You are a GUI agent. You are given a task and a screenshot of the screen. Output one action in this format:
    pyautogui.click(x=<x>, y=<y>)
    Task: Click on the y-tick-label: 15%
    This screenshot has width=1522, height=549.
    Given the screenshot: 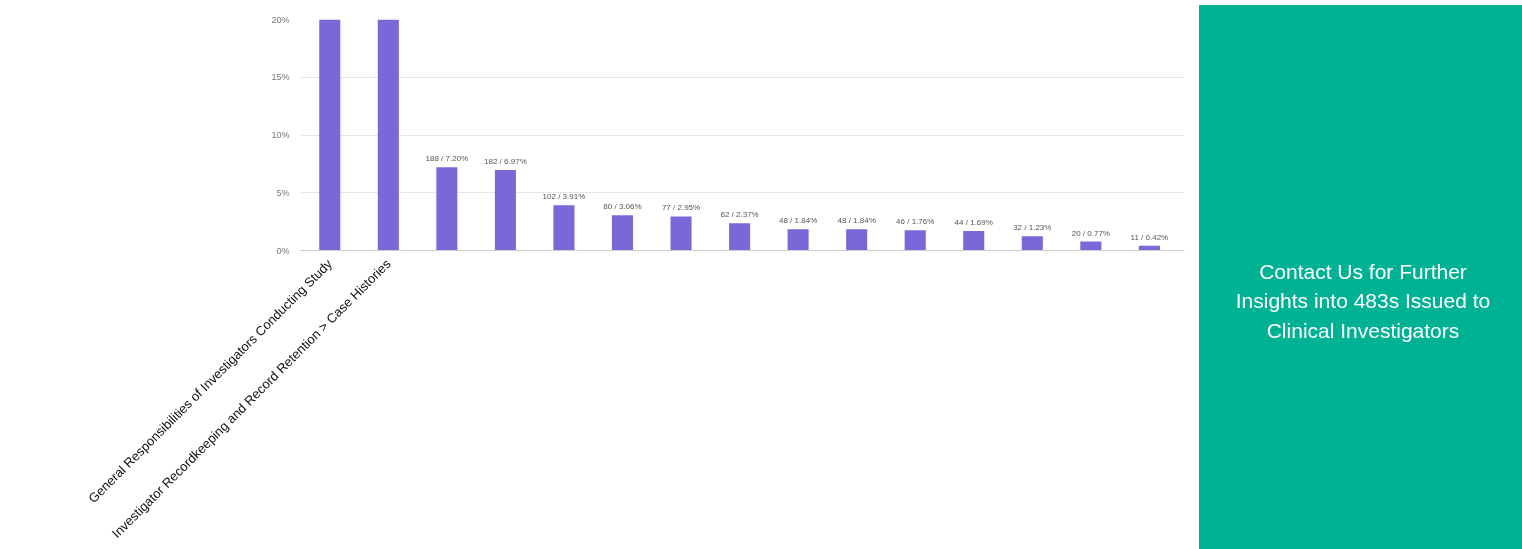 What is the action you would take?
    pyautogui.click(x=280, y=77)
    